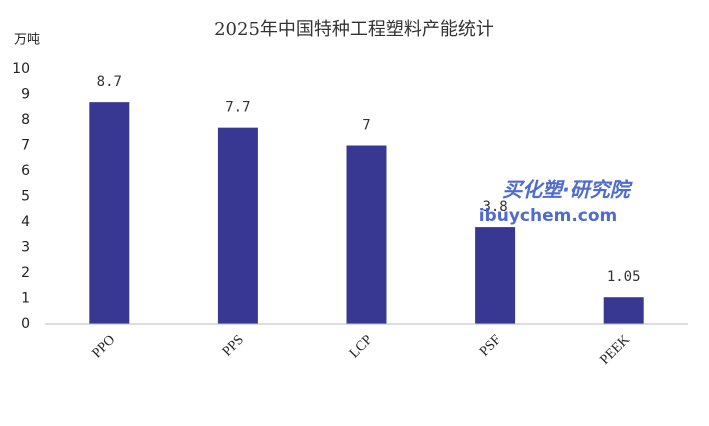 This screenshot has width=709, height=426. I want to click on y-tick-label: 1, so click(25, 299).